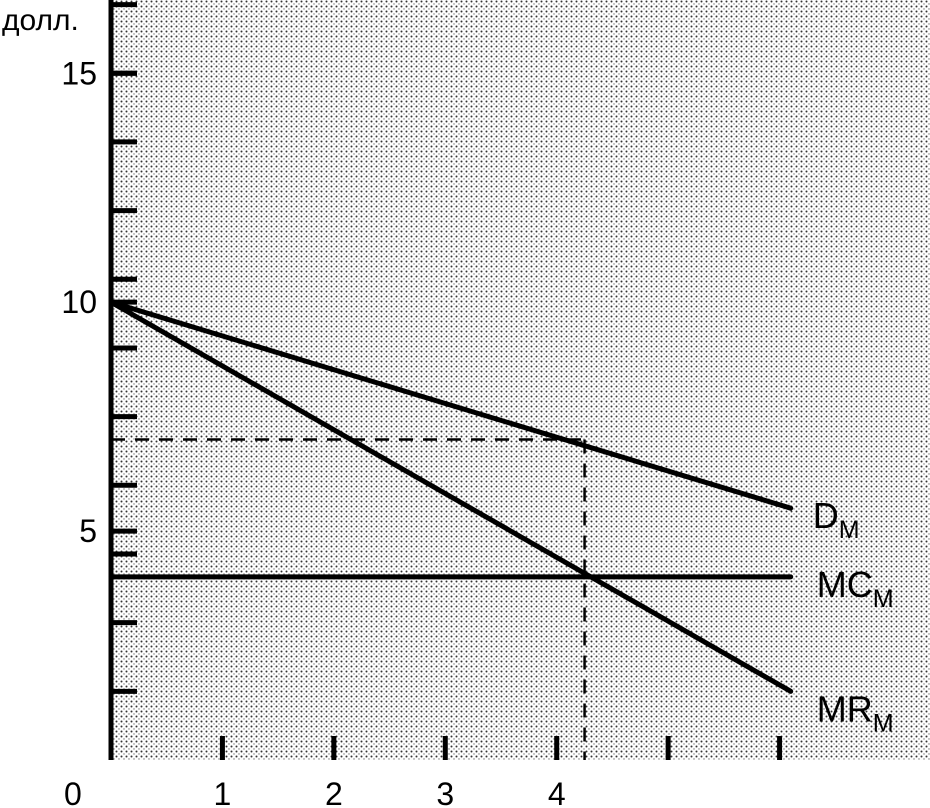  What do you see at coordinates (445, 792) in the screenshot?
I see `x-tick-label: 3` at bounding box center [445, 792].